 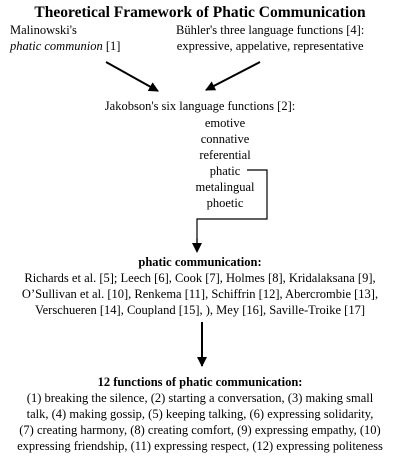 I want to click on malinowski-node: Malinowski's phatic communion [1], so click(x=65, y=38).